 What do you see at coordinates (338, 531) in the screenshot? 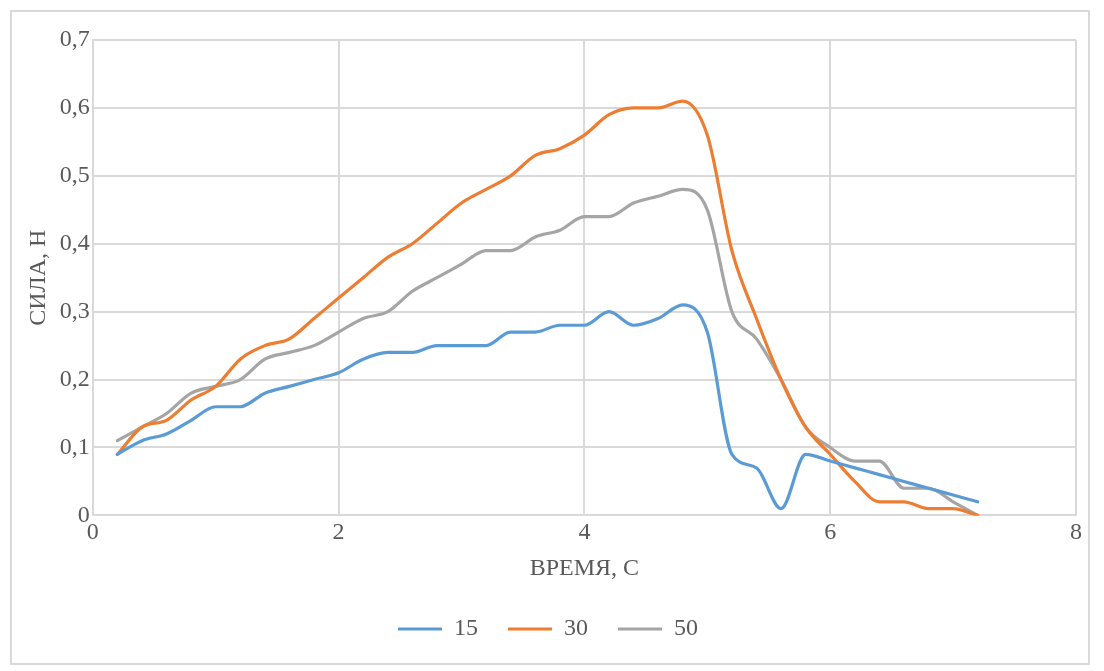
I see `x-tick-label: 2` at bounding box center [338, 531].